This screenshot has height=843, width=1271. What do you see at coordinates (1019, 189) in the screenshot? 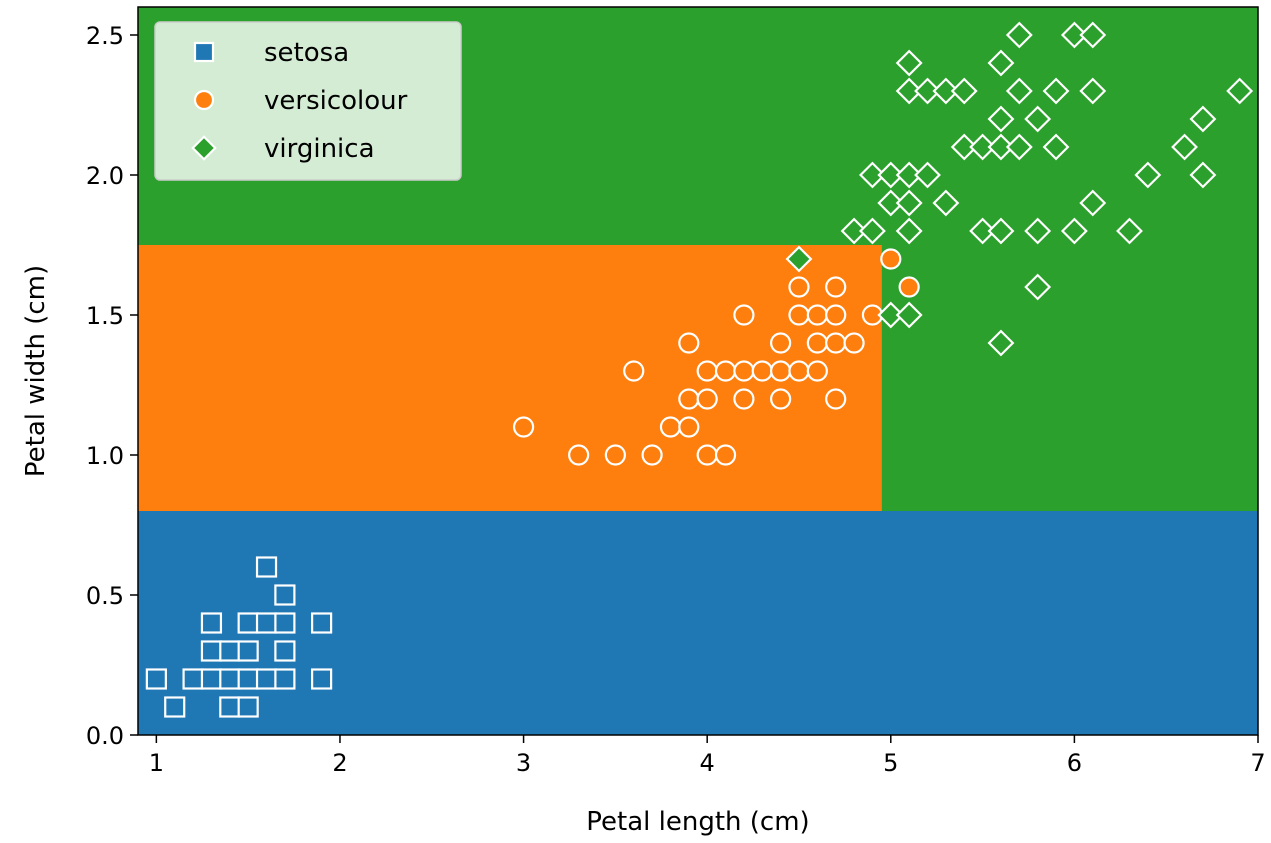
I see `series-virginica` at bounding box center [1019, 189].